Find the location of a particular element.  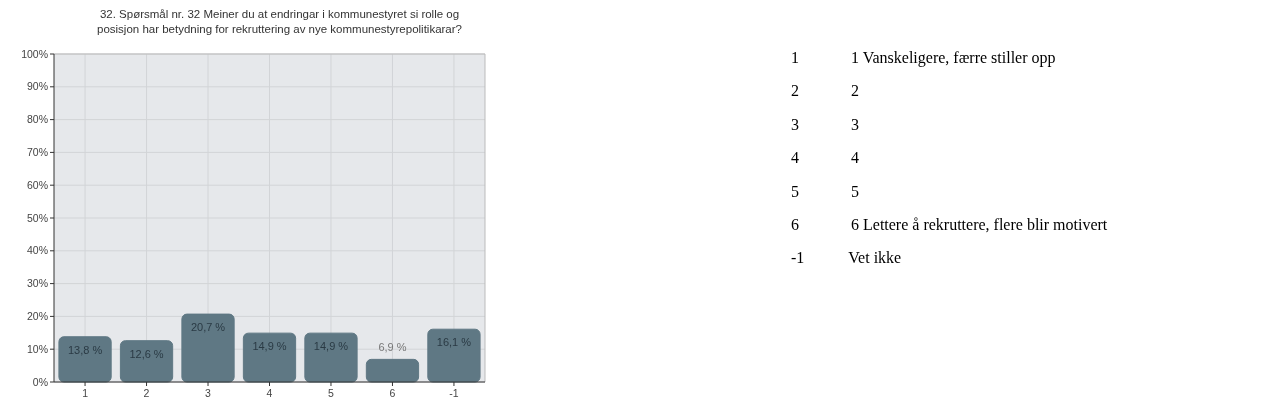

data-label: 12,6 % is located at coordinates (146, 353).